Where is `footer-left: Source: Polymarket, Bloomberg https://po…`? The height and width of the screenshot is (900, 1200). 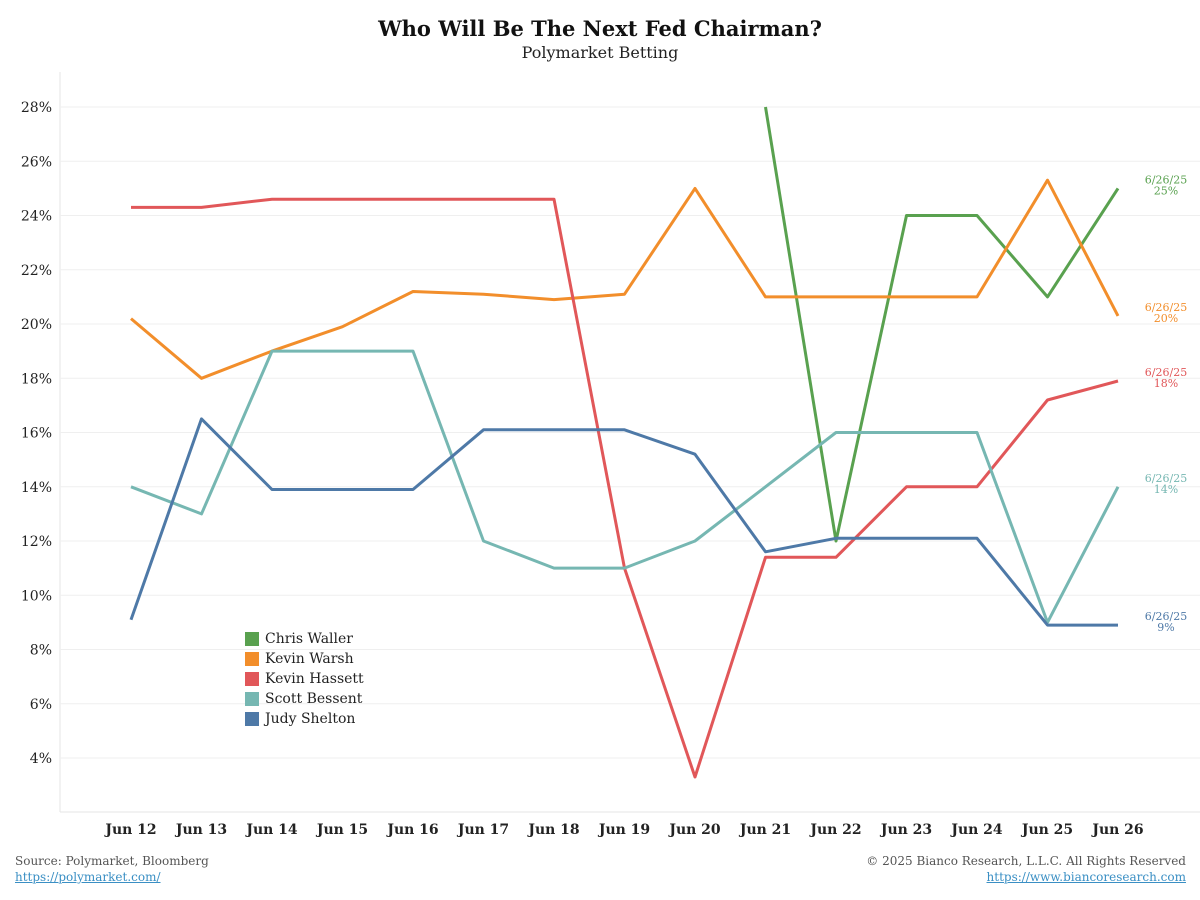 footer-left: Source: Polymarket, Bloomberg https://po… is located at coordinates (112, 869).